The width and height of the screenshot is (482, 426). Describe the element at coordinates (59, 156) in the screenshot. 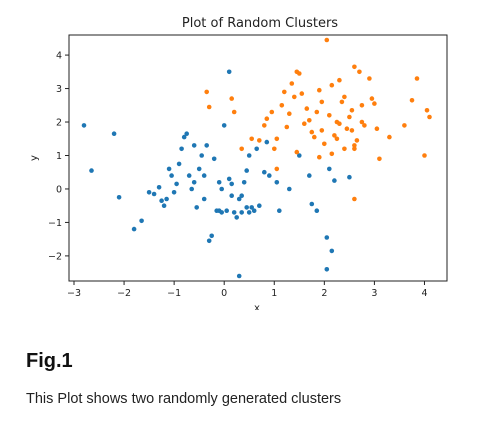

I see `y-tick-label: 1` at that location.